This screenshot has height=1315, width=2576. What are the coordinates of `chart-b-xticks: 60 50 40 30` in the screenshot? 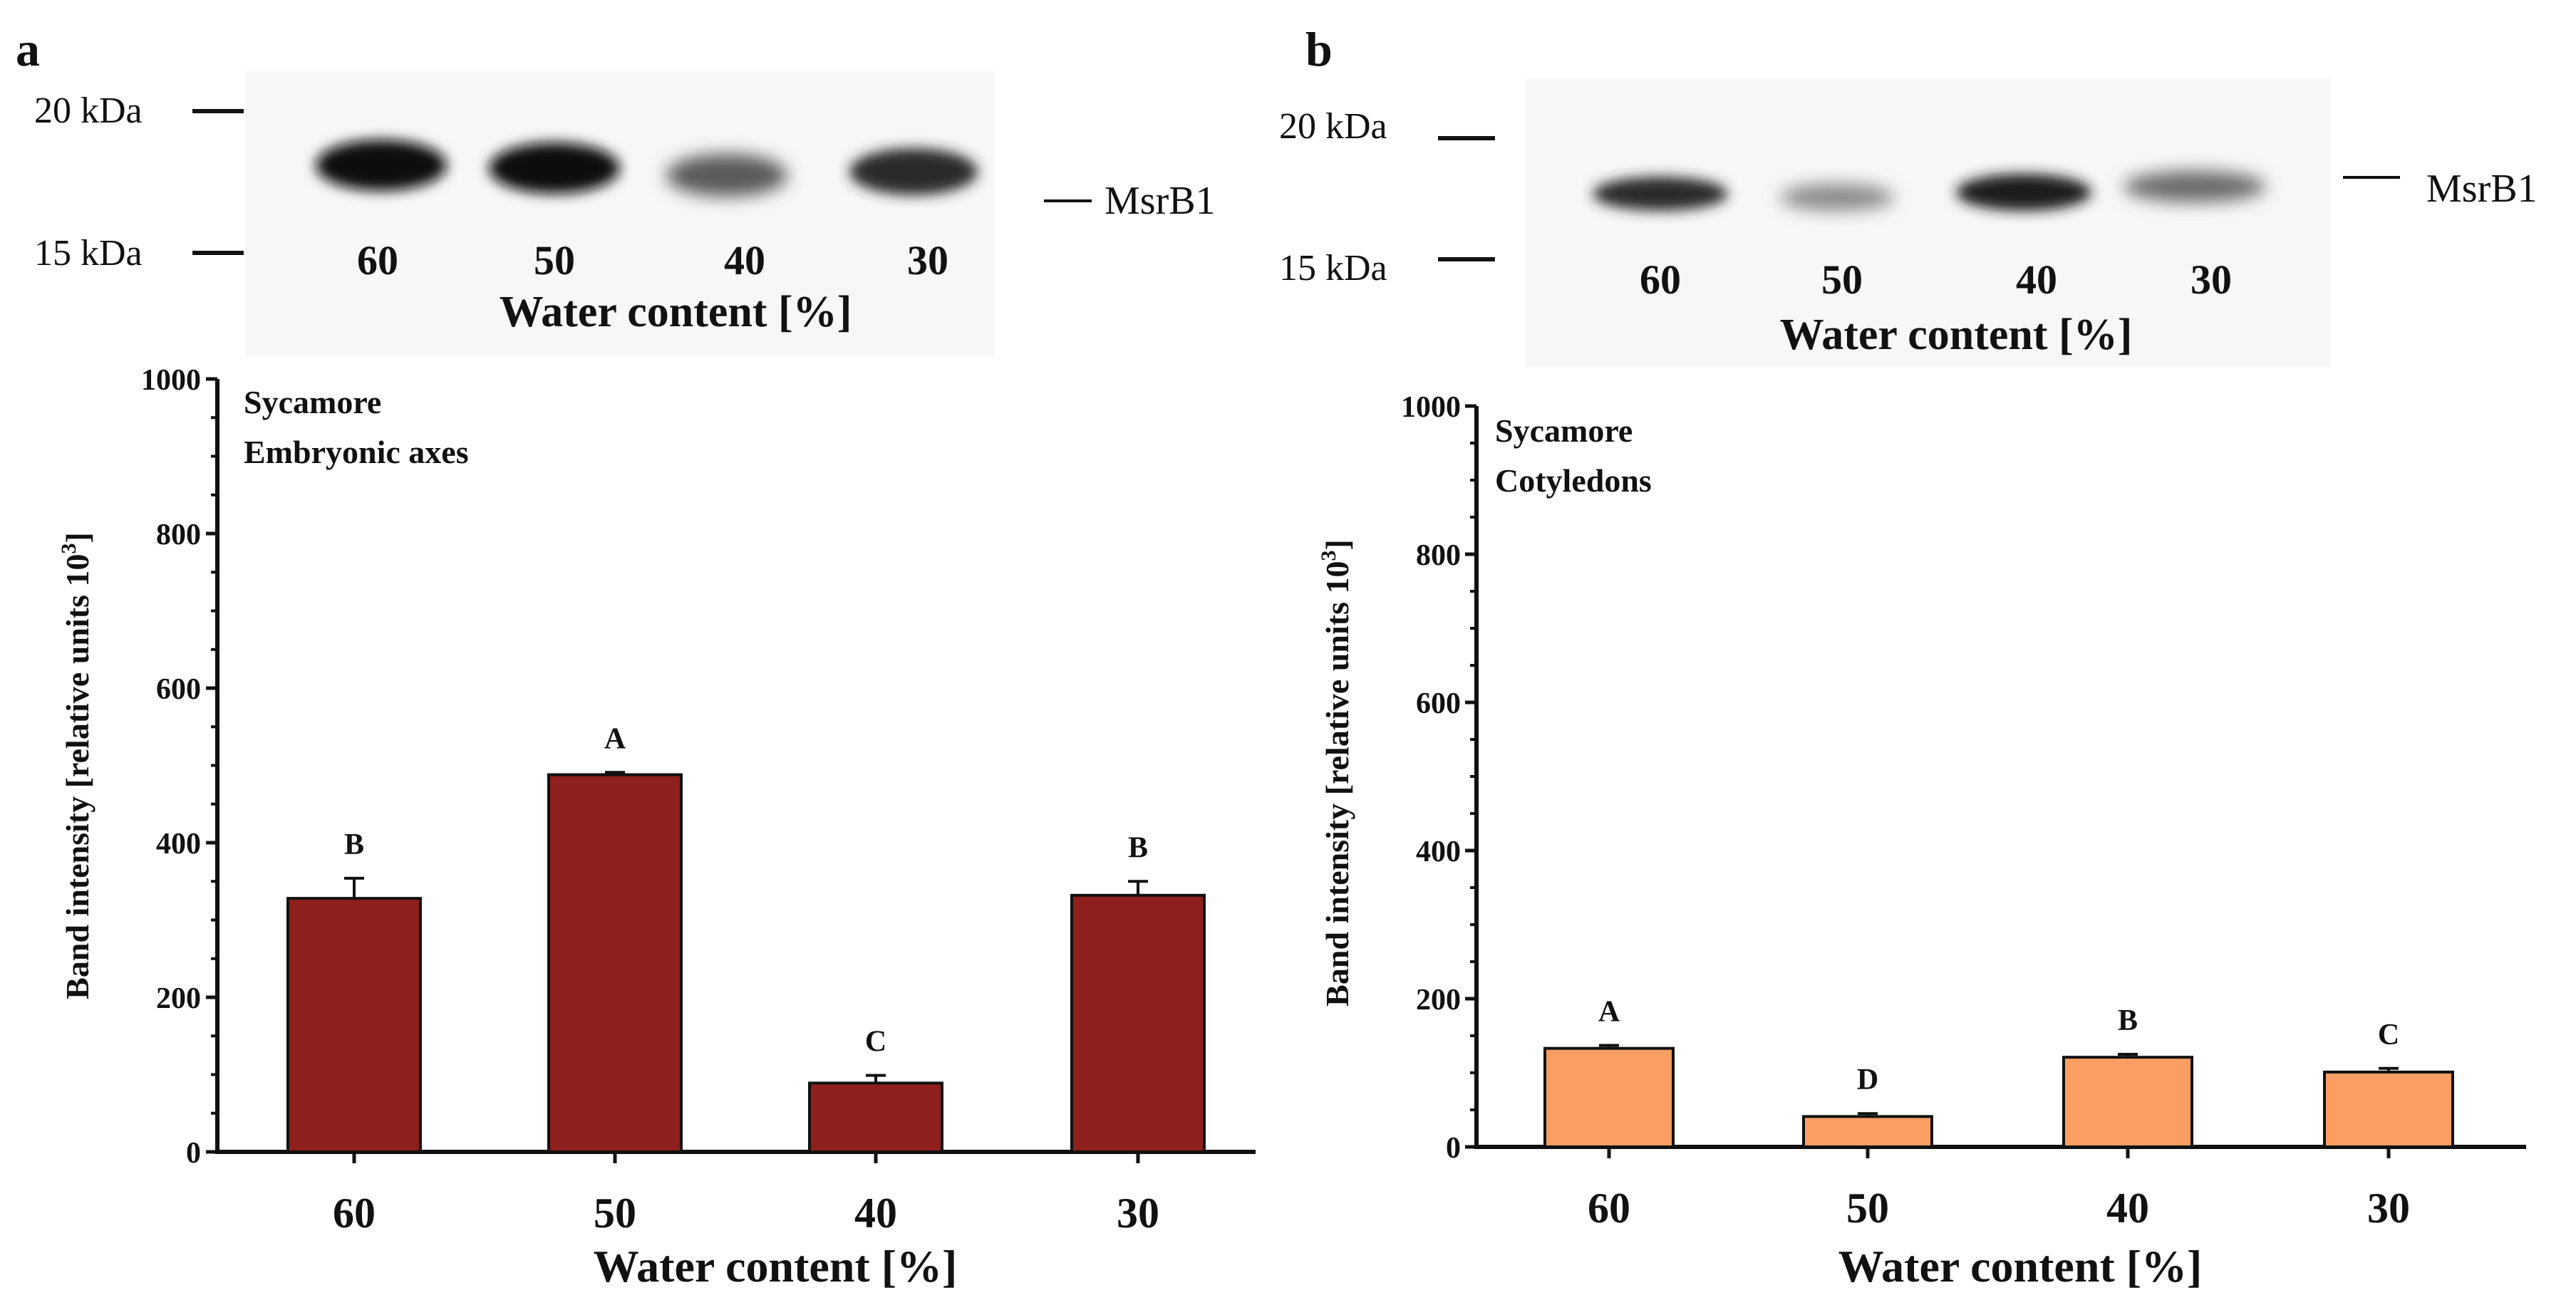 It's located at (1999, 1189).